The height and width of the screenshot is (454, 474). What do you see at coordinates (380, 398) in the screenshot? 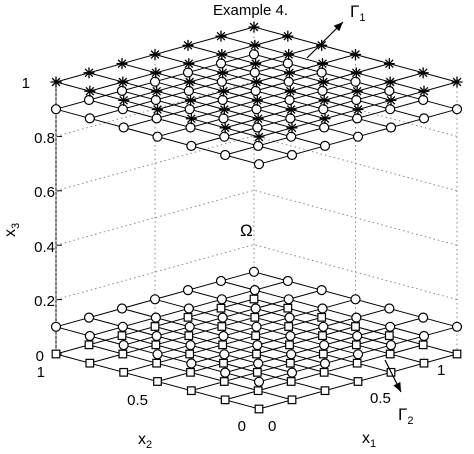
I see `x1-tick-05: 0.5` at bounding box center [380, 398].